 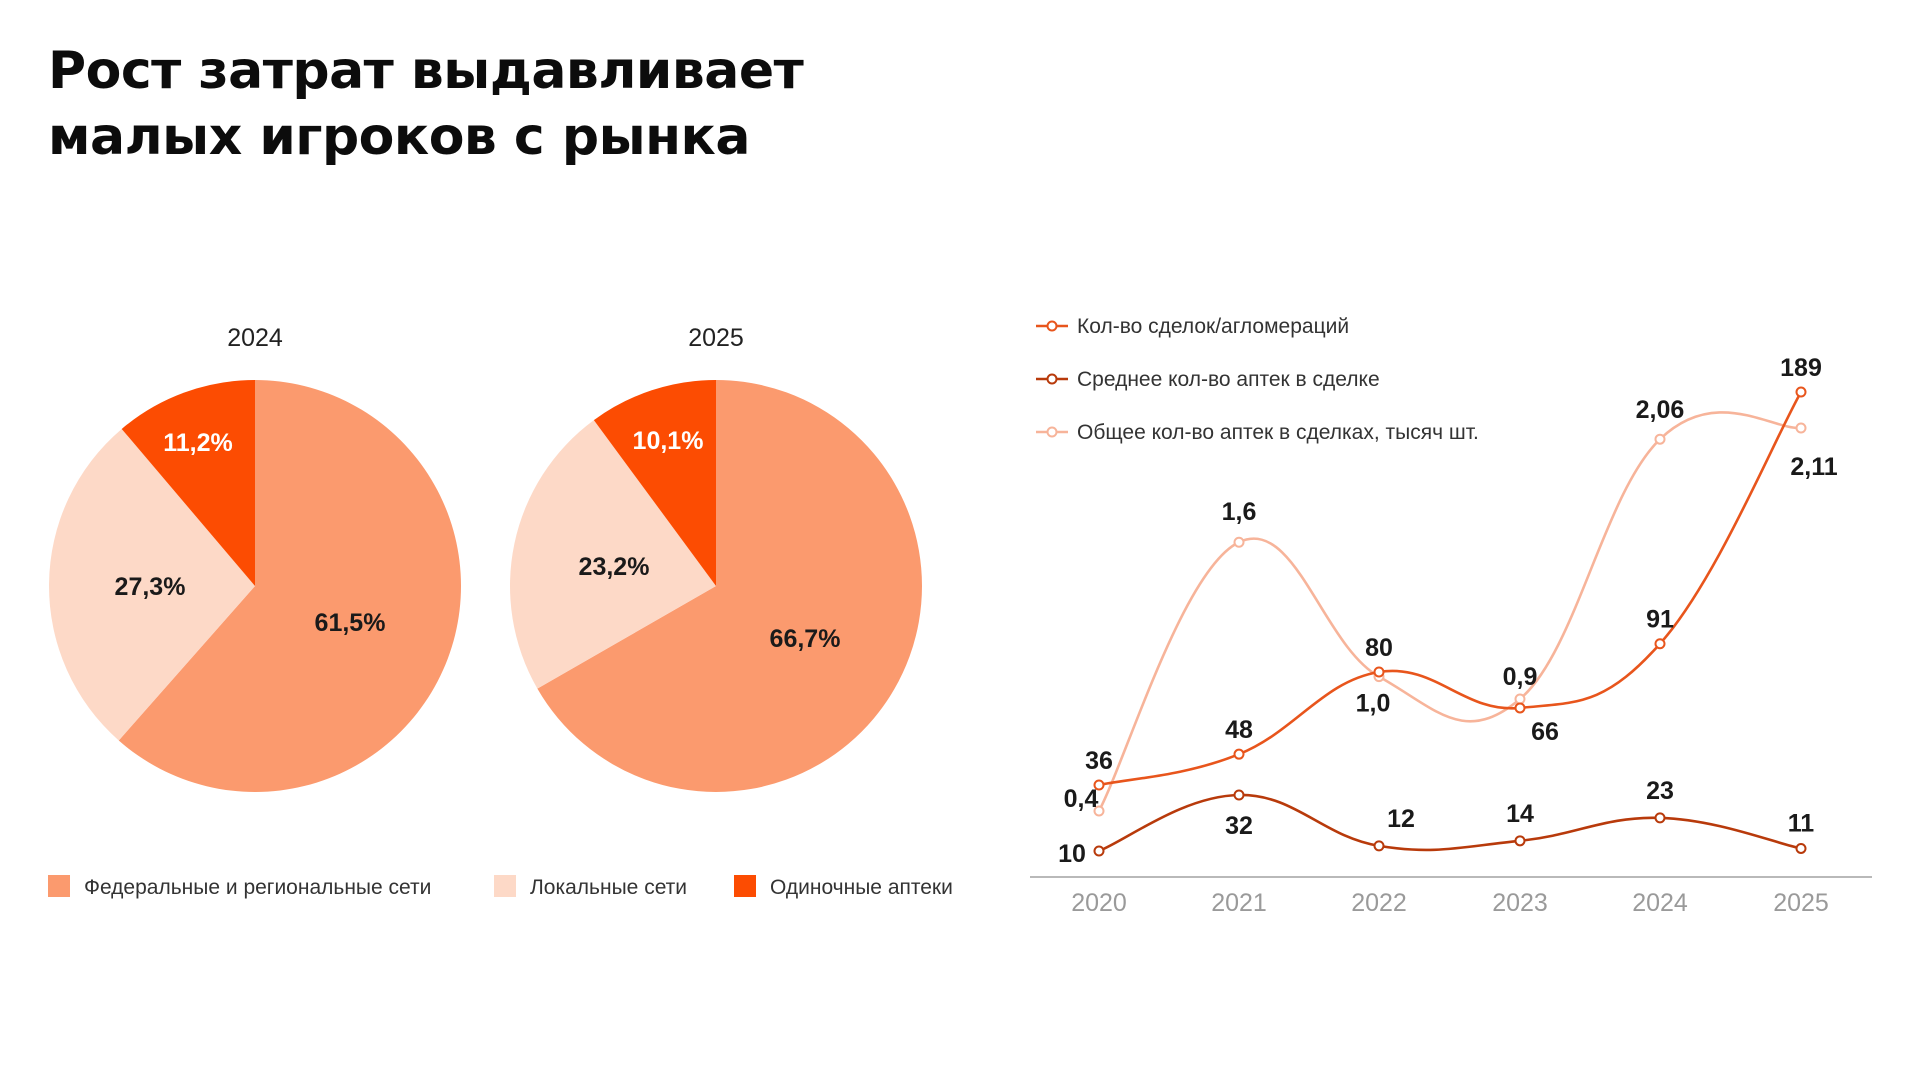 What do you see at coordinates (257, 887) in the screenshot?
I see `legend-label-federal-chains: Федеральные и региональные сети` at bounding box center [257, 887].